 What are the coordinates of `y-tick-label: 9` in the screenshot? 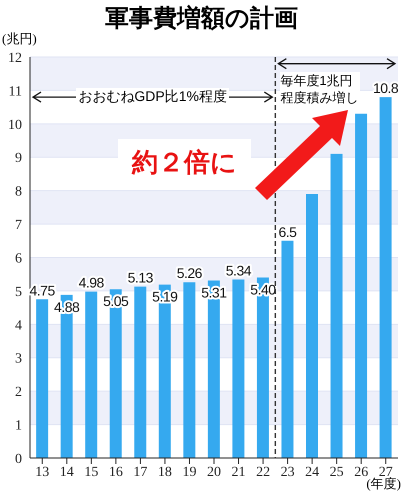 It's located at (18, 158).